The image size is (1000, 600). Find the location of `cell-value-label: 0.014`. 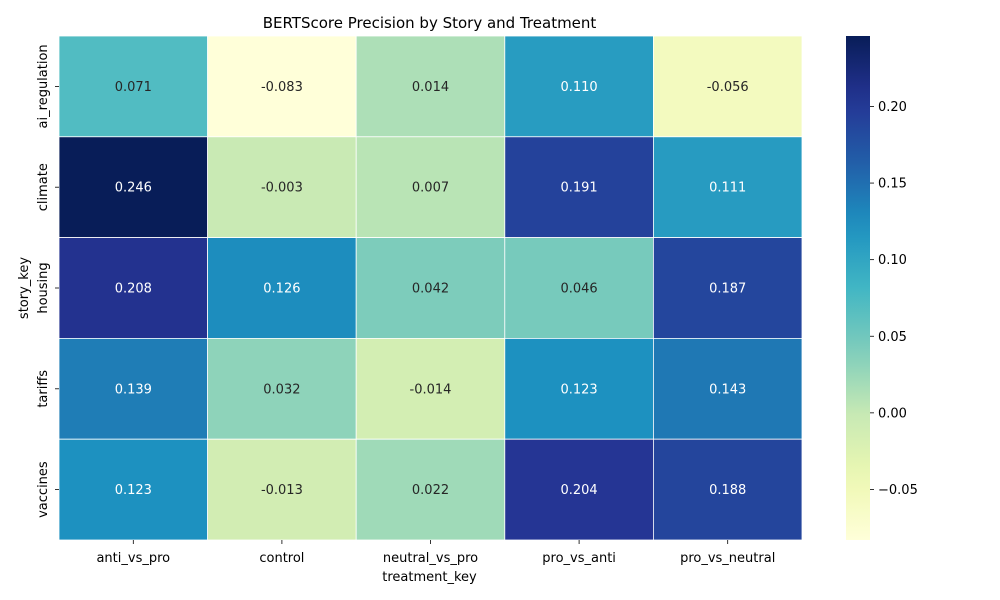

cell-value-label: 0.014 is located at coordinates (430, 87).